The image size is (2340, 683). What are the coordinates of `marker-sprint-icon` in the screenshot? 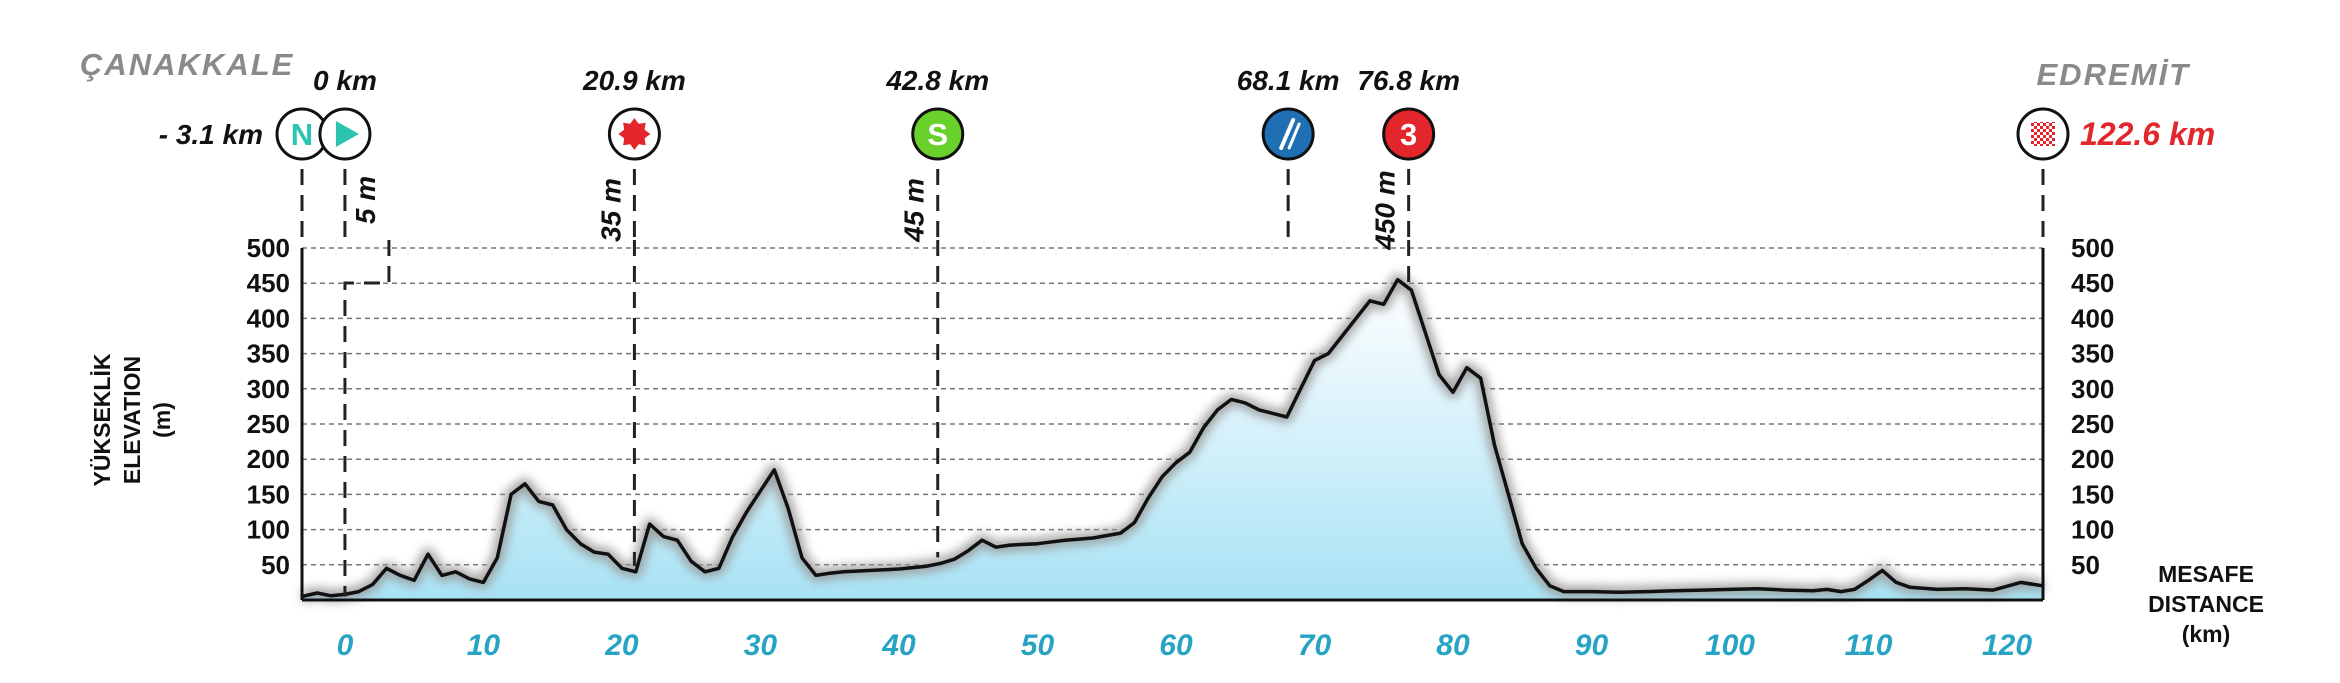 It's located at (634, 134).